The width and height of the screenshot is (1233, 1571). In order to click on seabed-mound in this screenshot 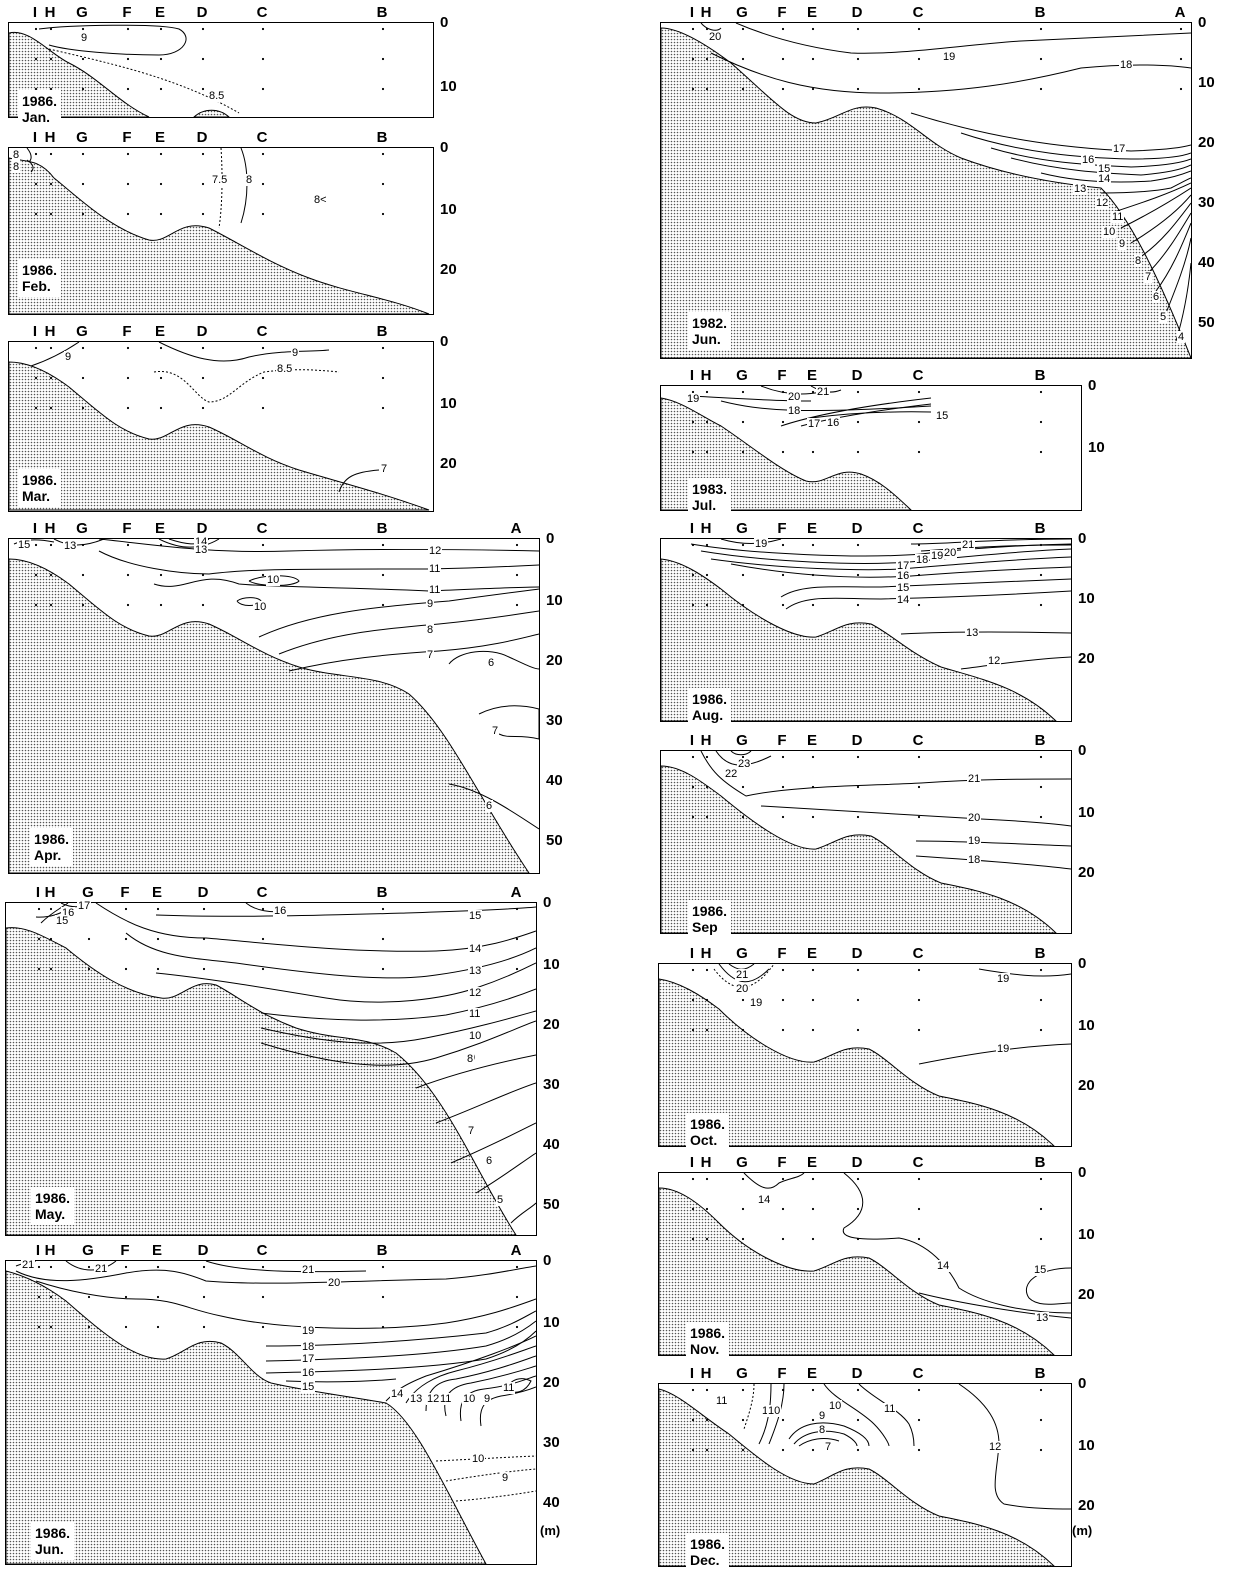, I will do `click(211, 113)`.